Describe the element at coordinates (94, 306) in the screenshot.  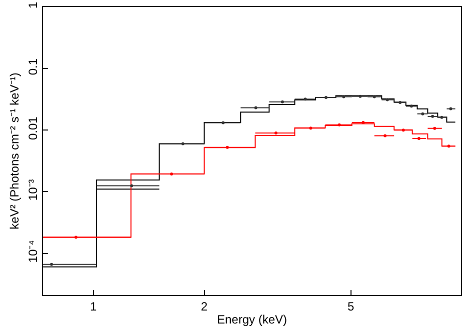
I see `x-tick-label: 1` at that location.